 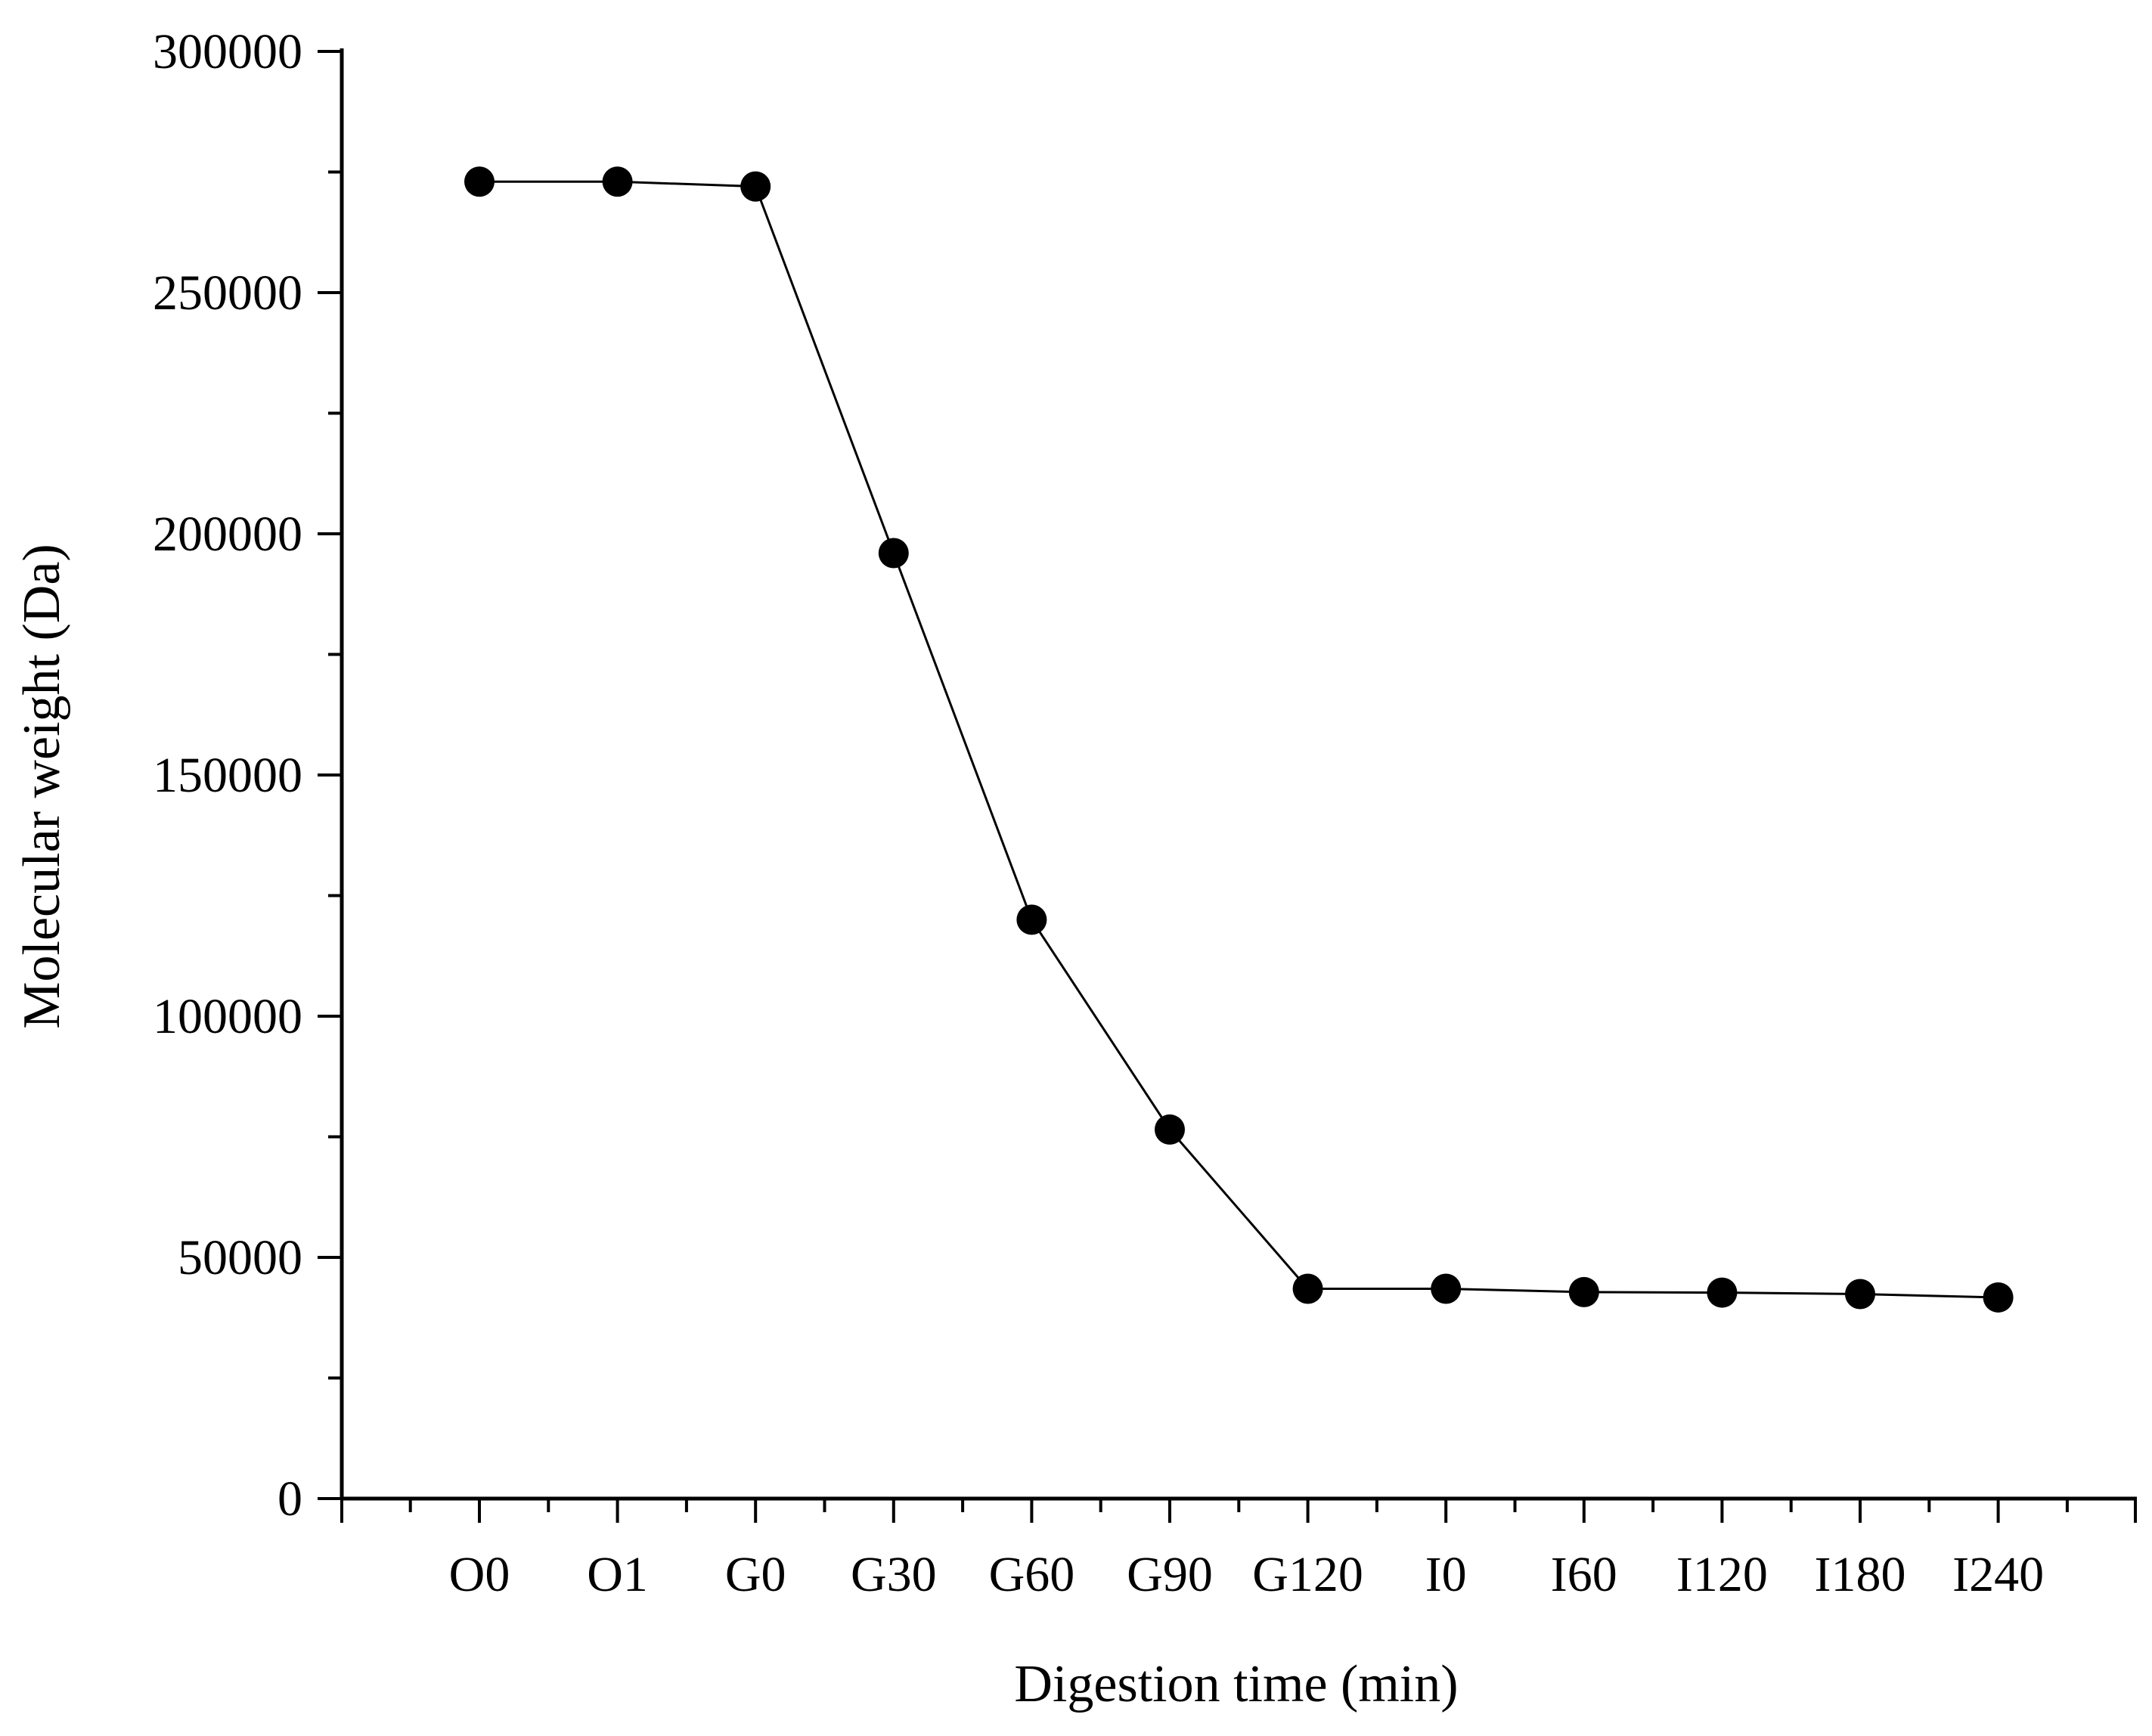 What do you see at coordinates (1307, 1574) in the screenshot?
I see `x-tick-label: G120` at bounding box center [1307, 1574].